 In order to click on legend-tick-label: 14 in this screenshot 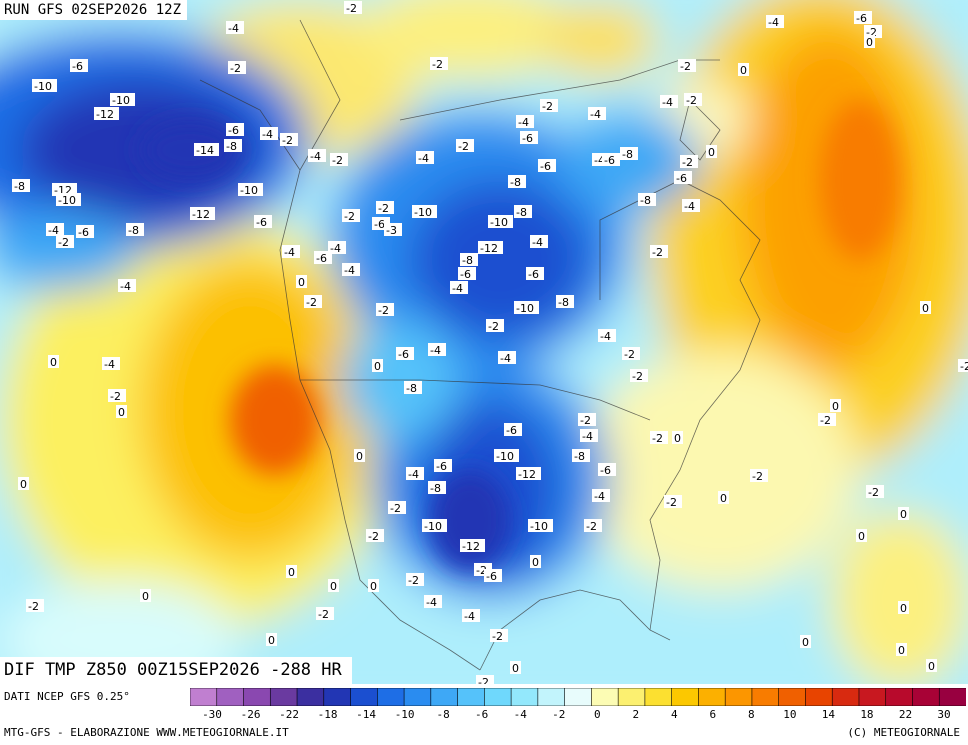, I will do `click(828, 714)`.